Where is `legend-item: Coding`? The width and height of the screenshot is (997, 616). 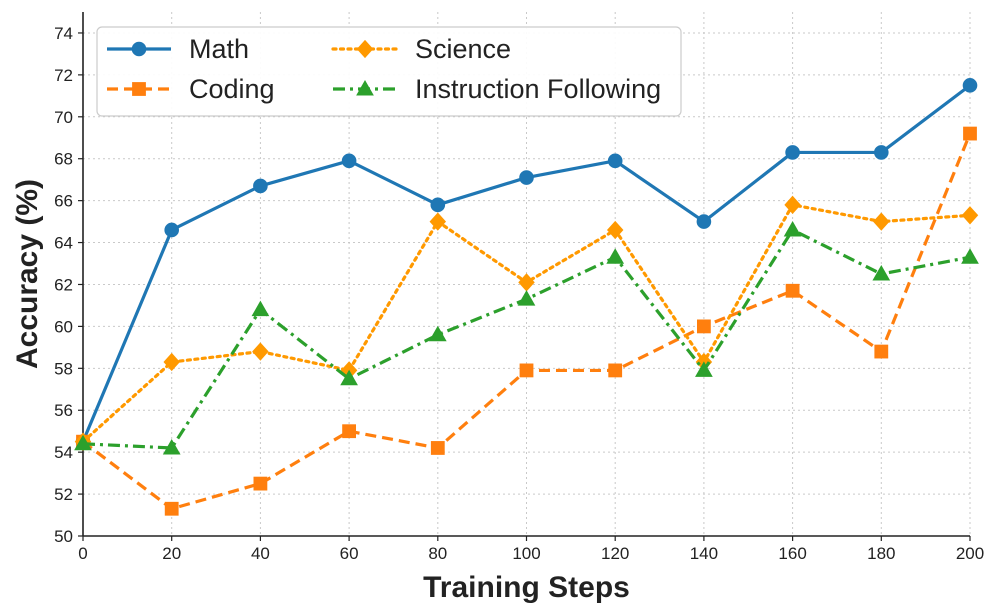 legend-item: Coding is located at coordinates (191, 89).